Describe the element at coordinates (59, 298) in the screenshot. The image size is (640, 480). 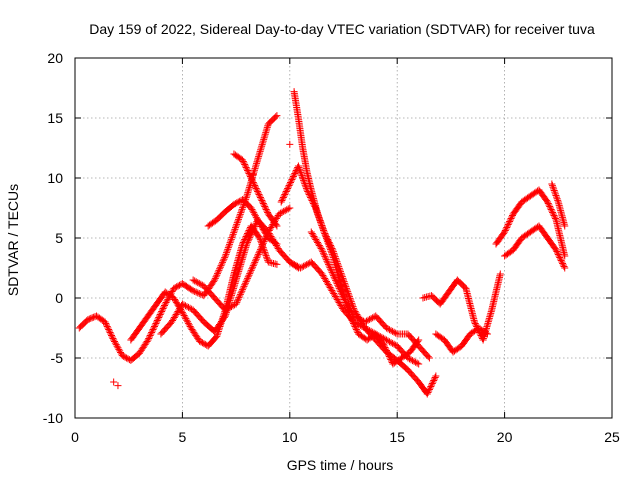
I see `y-tick-label: 0` at that location.